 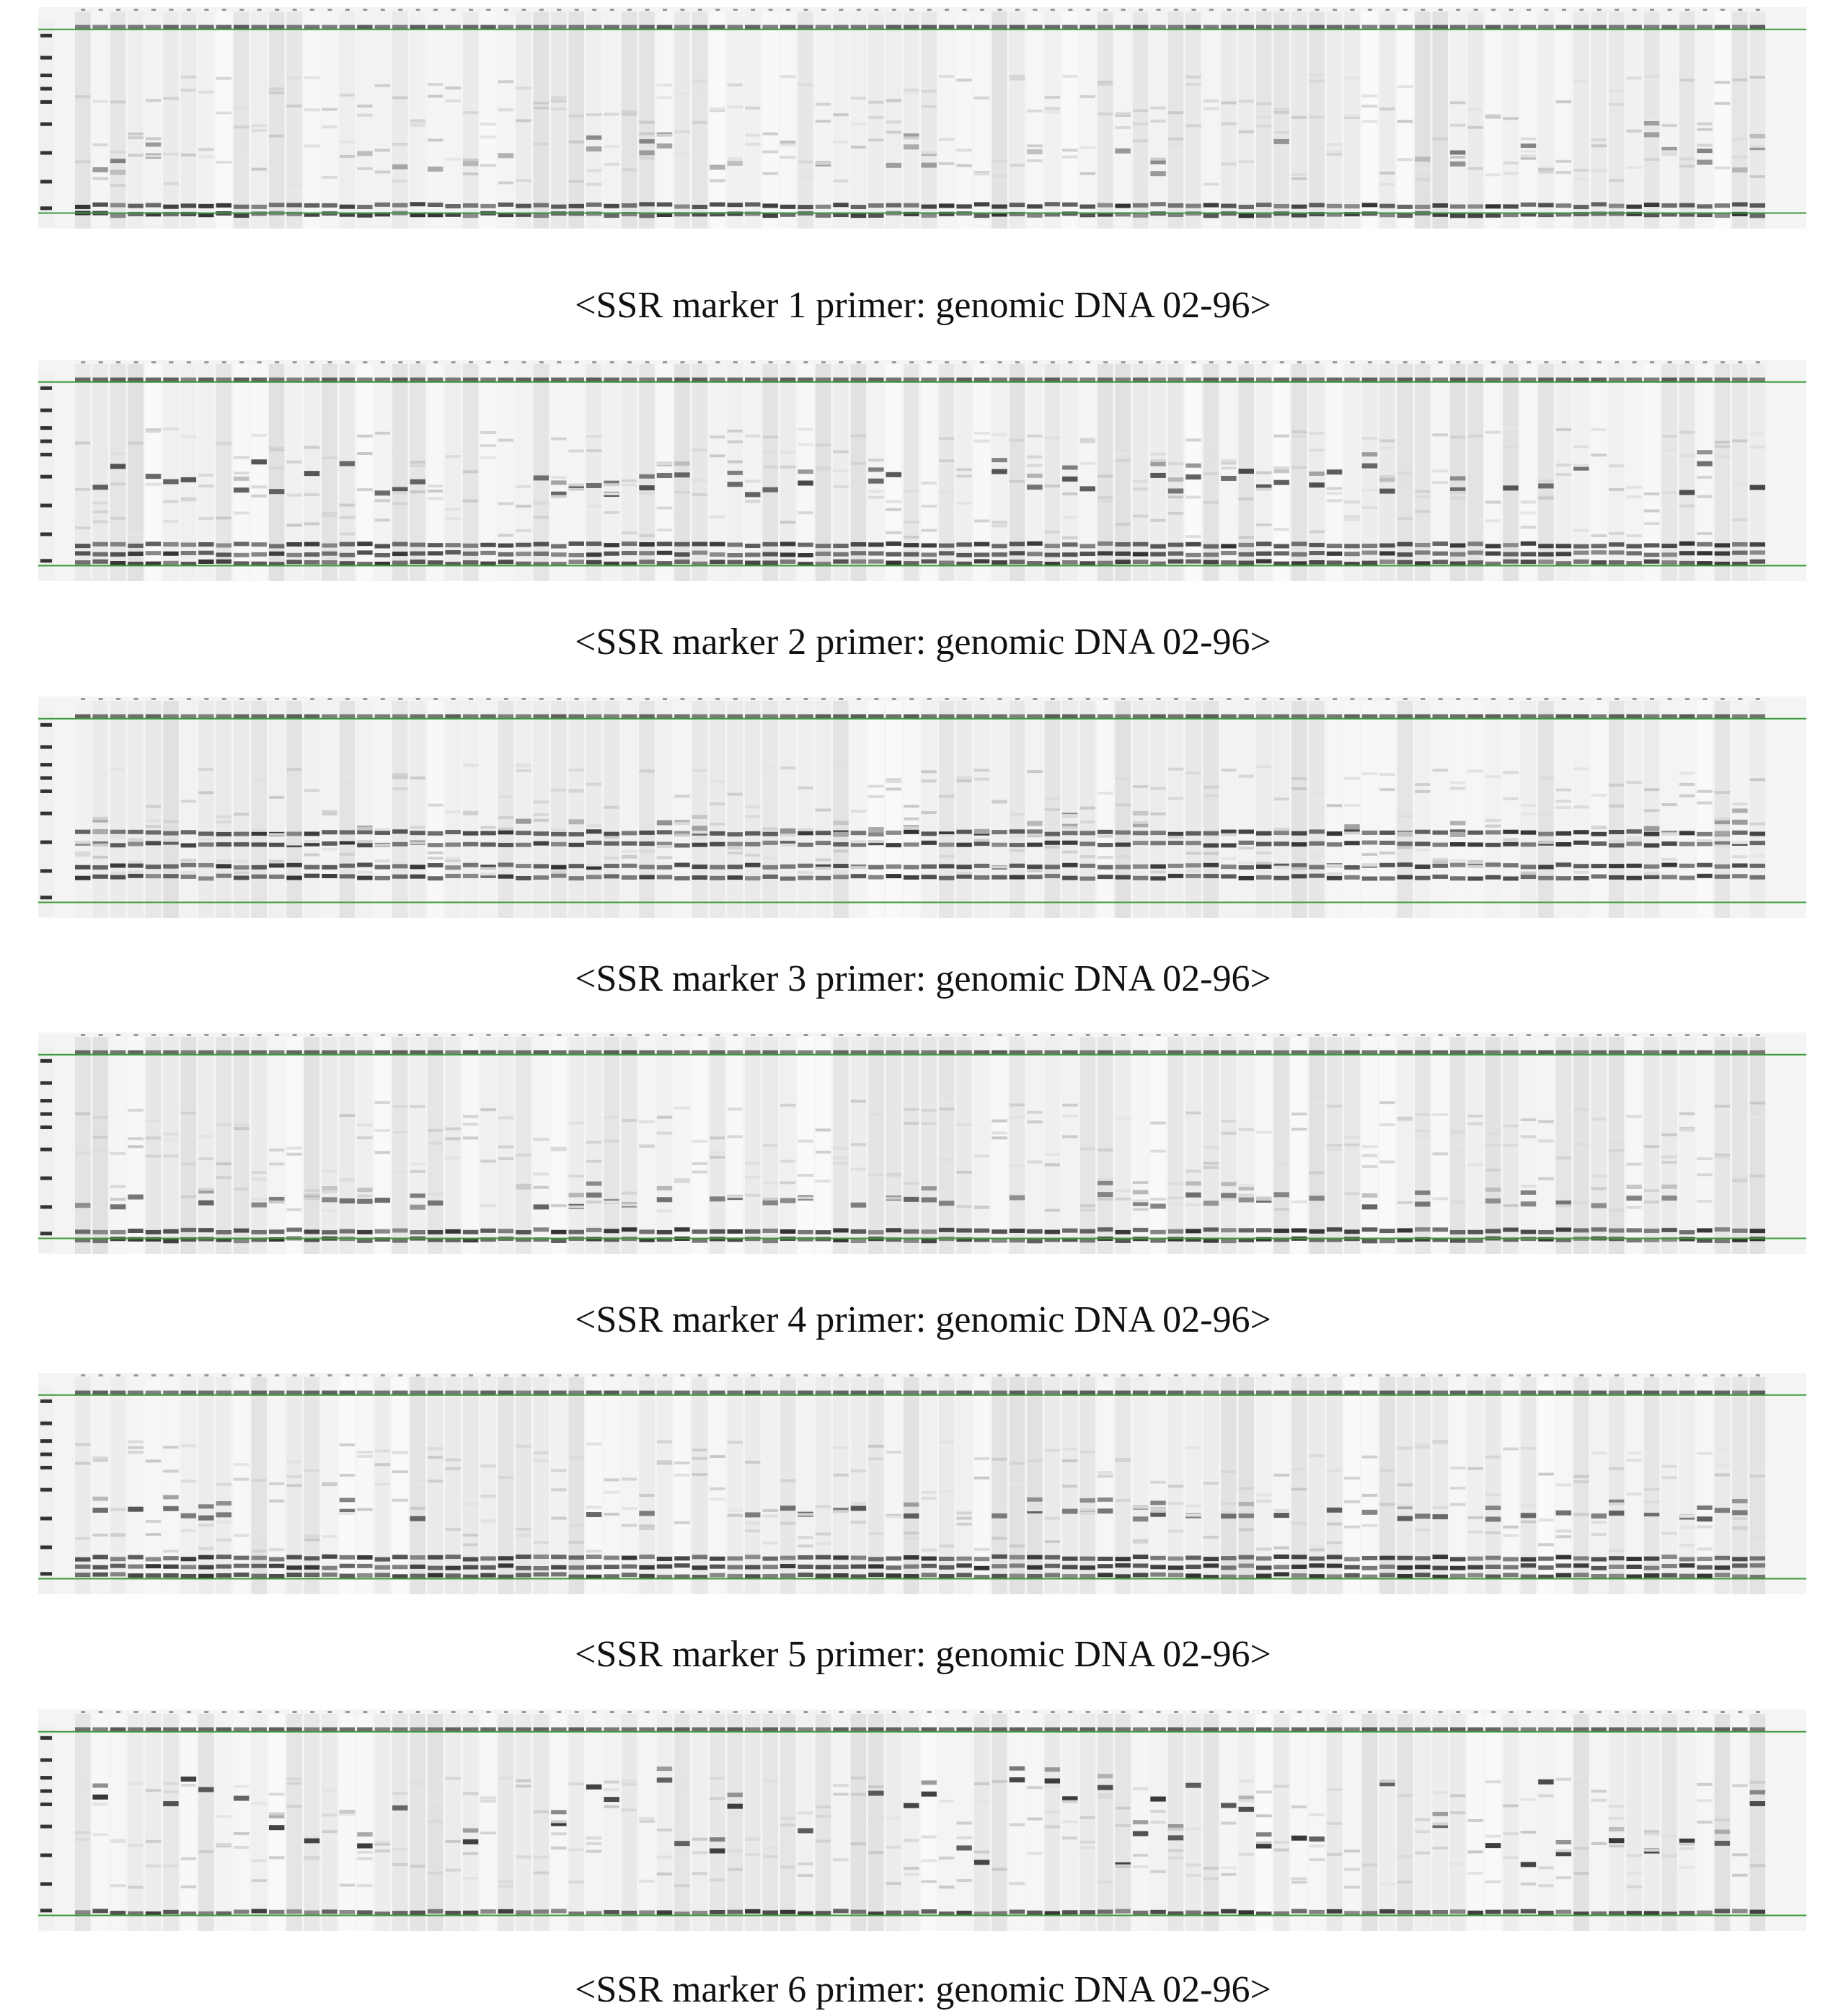 What do you see at coordinates (923, 978) in the screenshot?
I see `caption: <SSR marker 3 primer: genomic DNA 02-96>` at bounding box center [923, 978].